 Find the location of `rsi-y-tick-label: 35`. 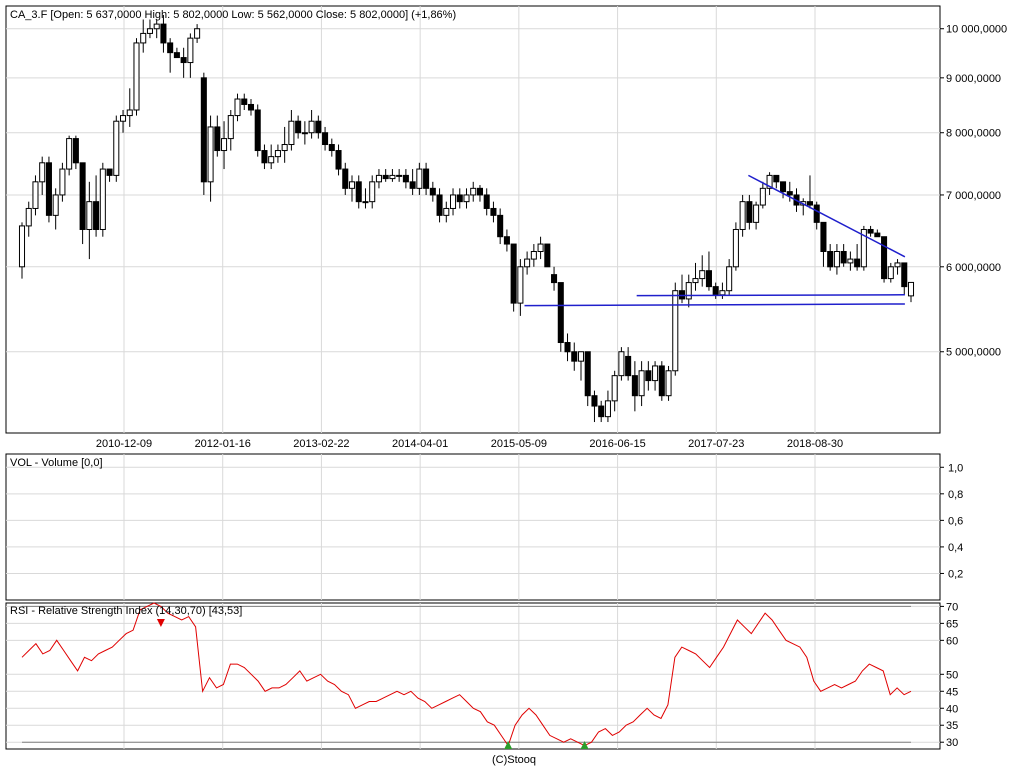

rsi-y-tick-label: 35 is located at coordinates (952, 726).